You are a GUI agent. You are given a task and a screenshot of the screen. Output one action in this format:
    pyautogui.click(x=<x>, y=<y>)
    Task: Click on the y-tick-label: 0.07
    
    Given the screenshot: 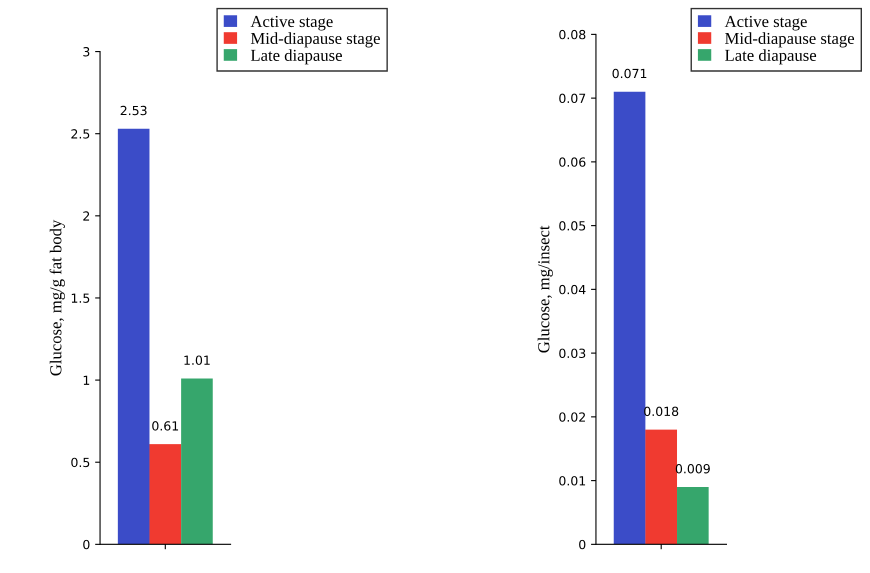 What is the action you would take?
    pyautogui.click(x=572, y=99)
    